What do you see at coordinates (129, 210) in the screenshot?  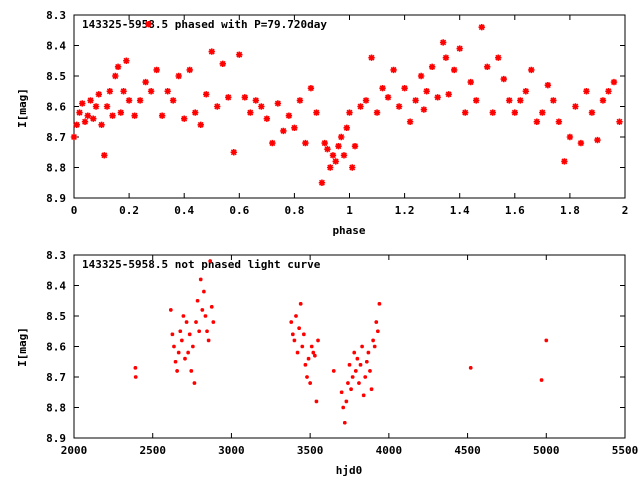 I see `phased-x-tick-label: 0.2` at bounding box center [129, 210].